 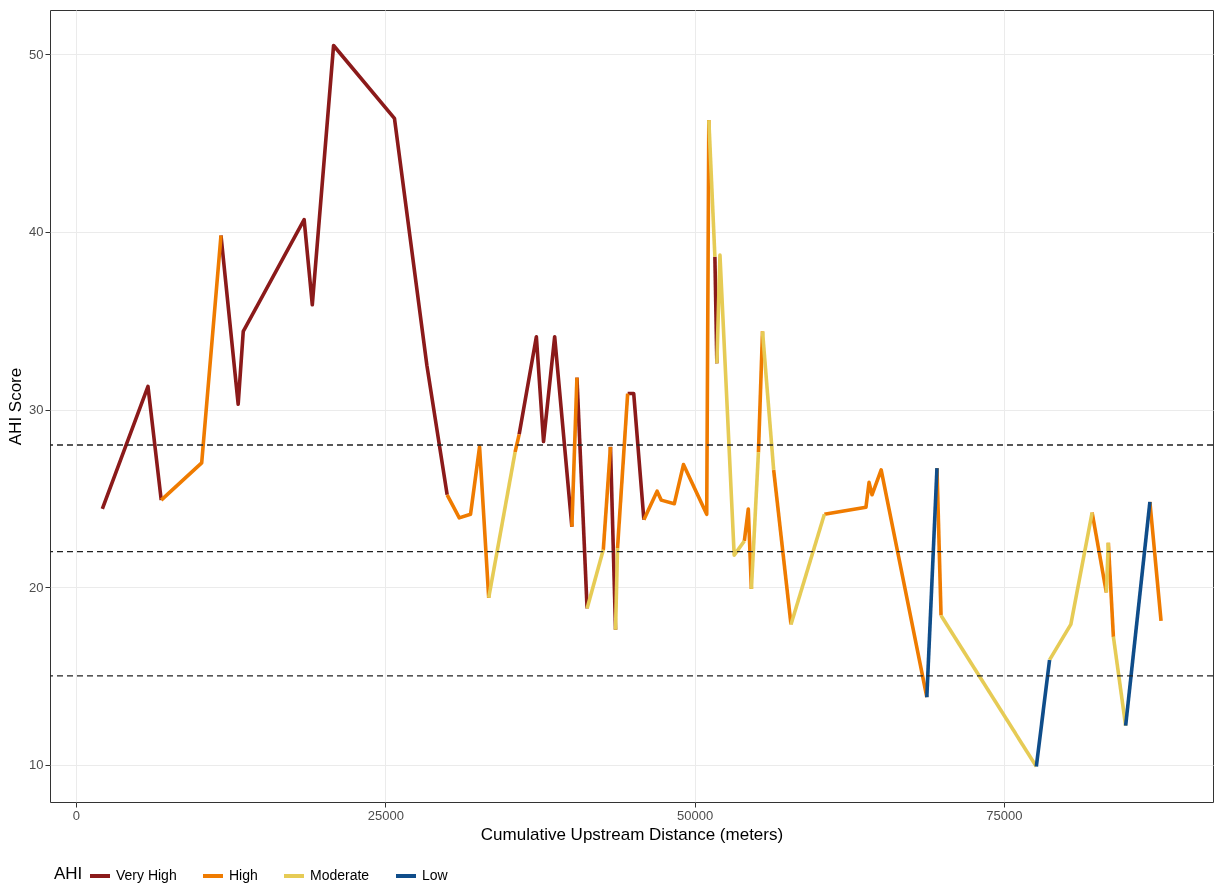 I want to click on y-tick-label: 20, so click(x=36, y=587).